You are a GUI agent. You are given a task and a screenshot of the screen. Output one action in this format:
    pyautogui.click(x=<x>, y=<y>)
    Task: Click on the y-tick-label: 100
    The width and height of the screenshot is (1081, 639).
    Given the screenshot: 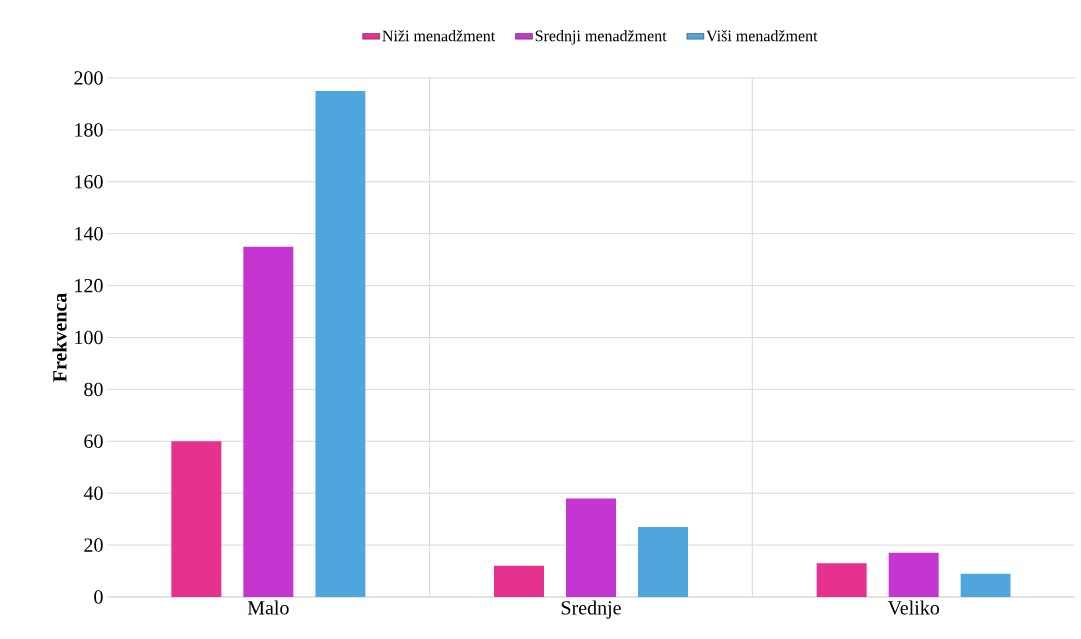 What is the action you would take?
    pyautogui.click(x=89, y=337)
    